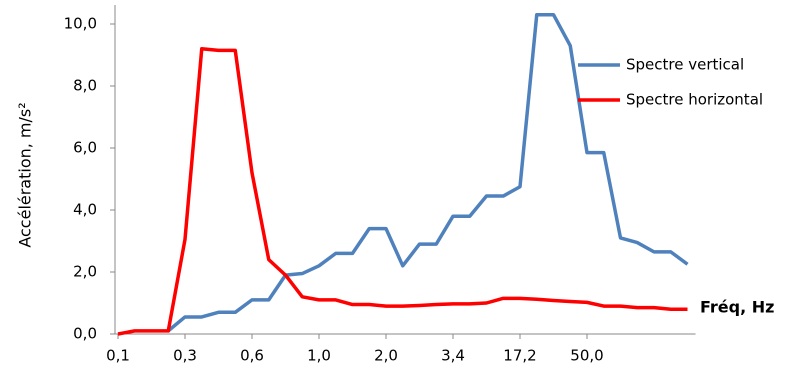  Describe the element at coordinates (386, 356) in the screenshot. I see `x-tick-label: 2,0` at that location.